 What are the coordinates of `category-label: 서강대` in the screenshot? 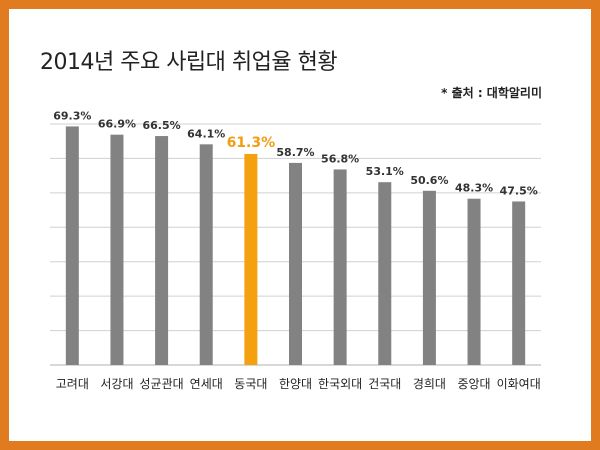 It's located at (116, 384).